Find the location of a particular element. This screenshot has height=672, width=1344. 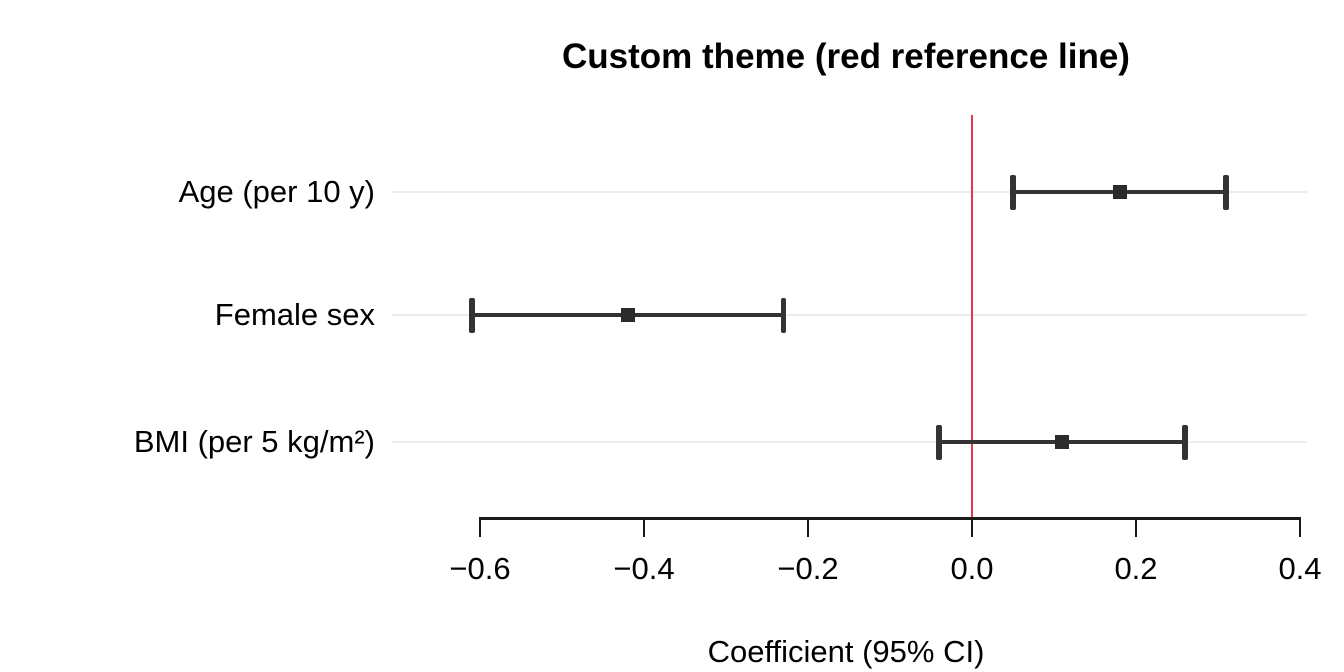

x-axis-tick-label: 0.0 is located at coordinates (972, 568).